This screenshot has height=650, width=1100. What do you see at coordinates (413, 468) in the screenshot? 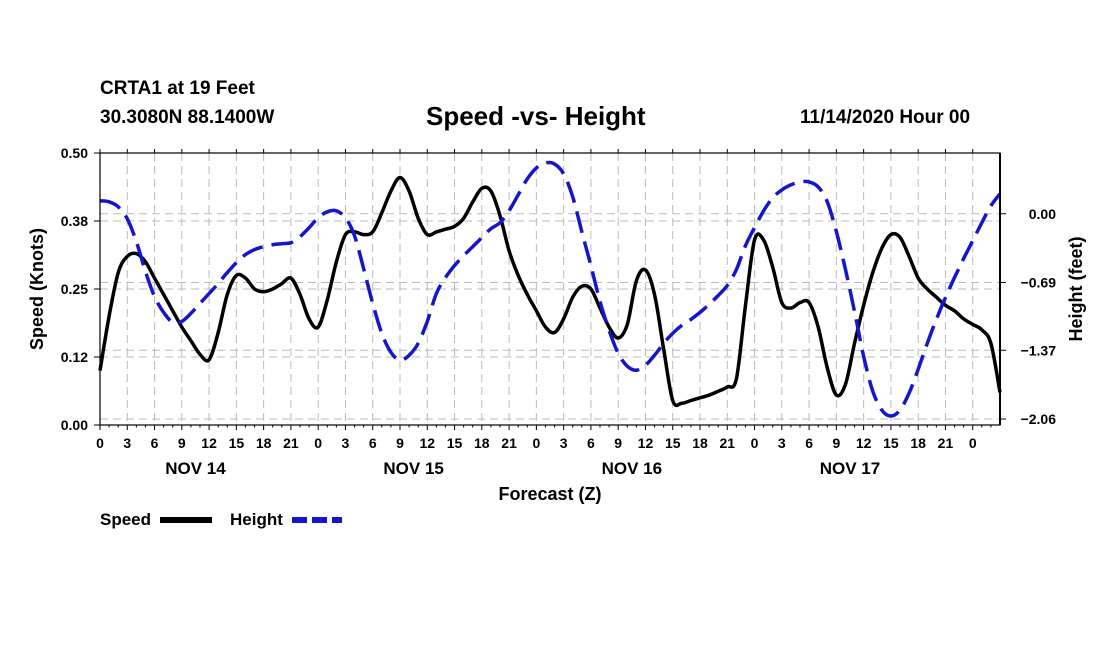
I see `day-label: NOV 15` at bounding box center [413, 468].